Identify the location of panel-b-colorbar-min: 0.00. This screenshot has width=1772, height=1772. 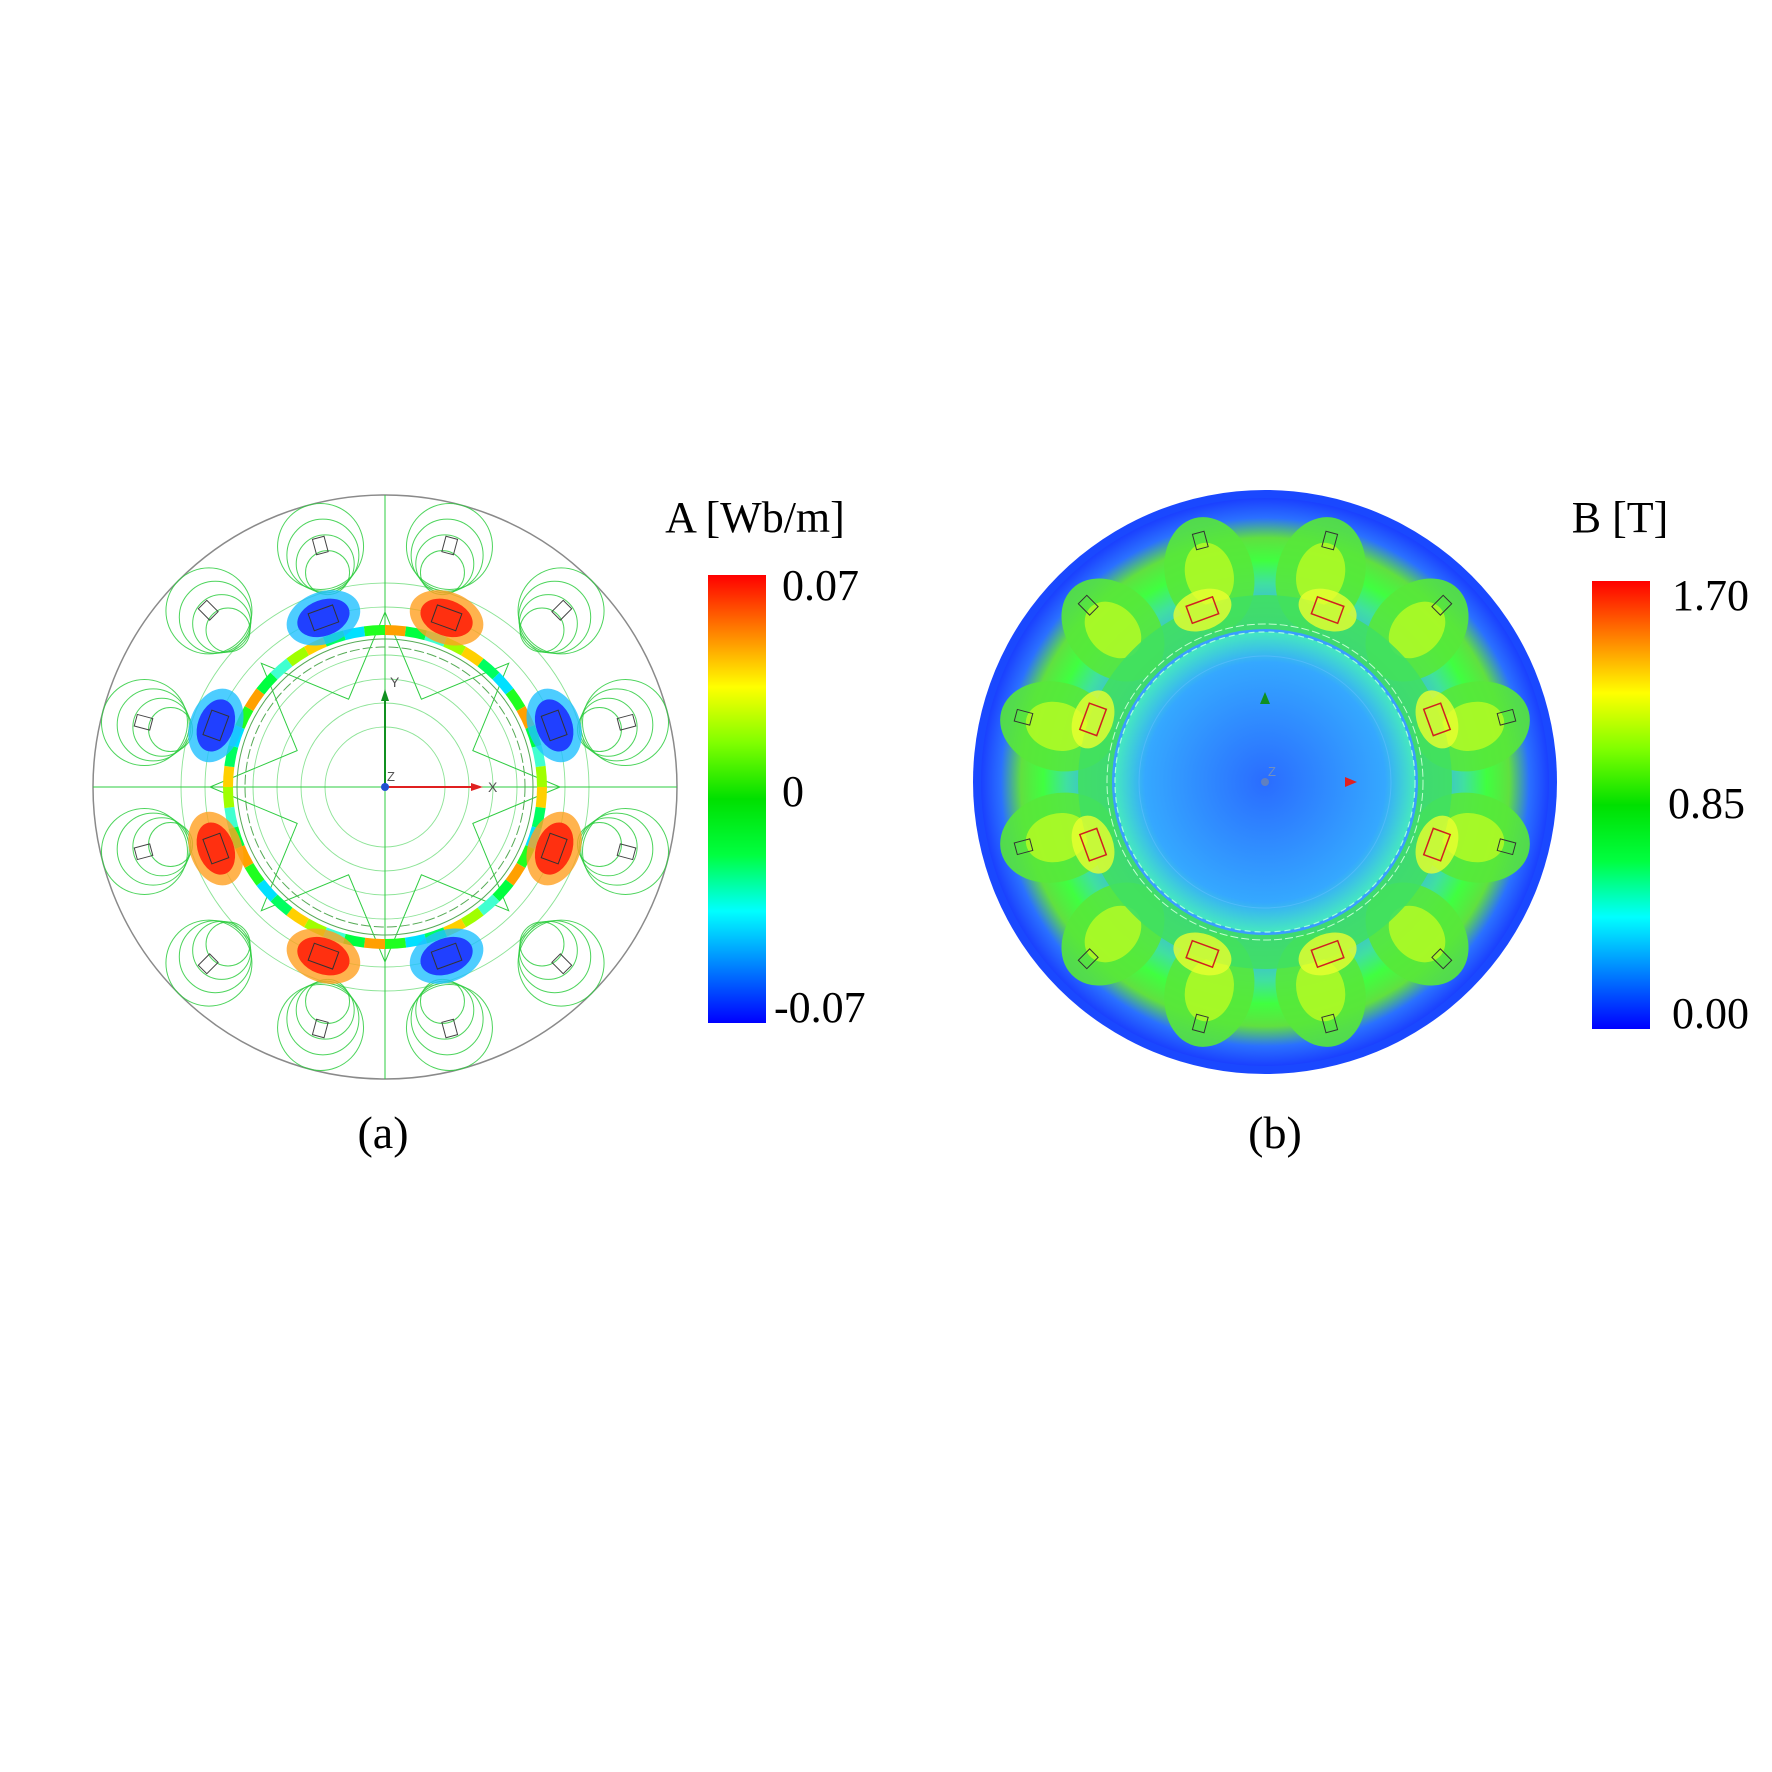
(1710, 1013).